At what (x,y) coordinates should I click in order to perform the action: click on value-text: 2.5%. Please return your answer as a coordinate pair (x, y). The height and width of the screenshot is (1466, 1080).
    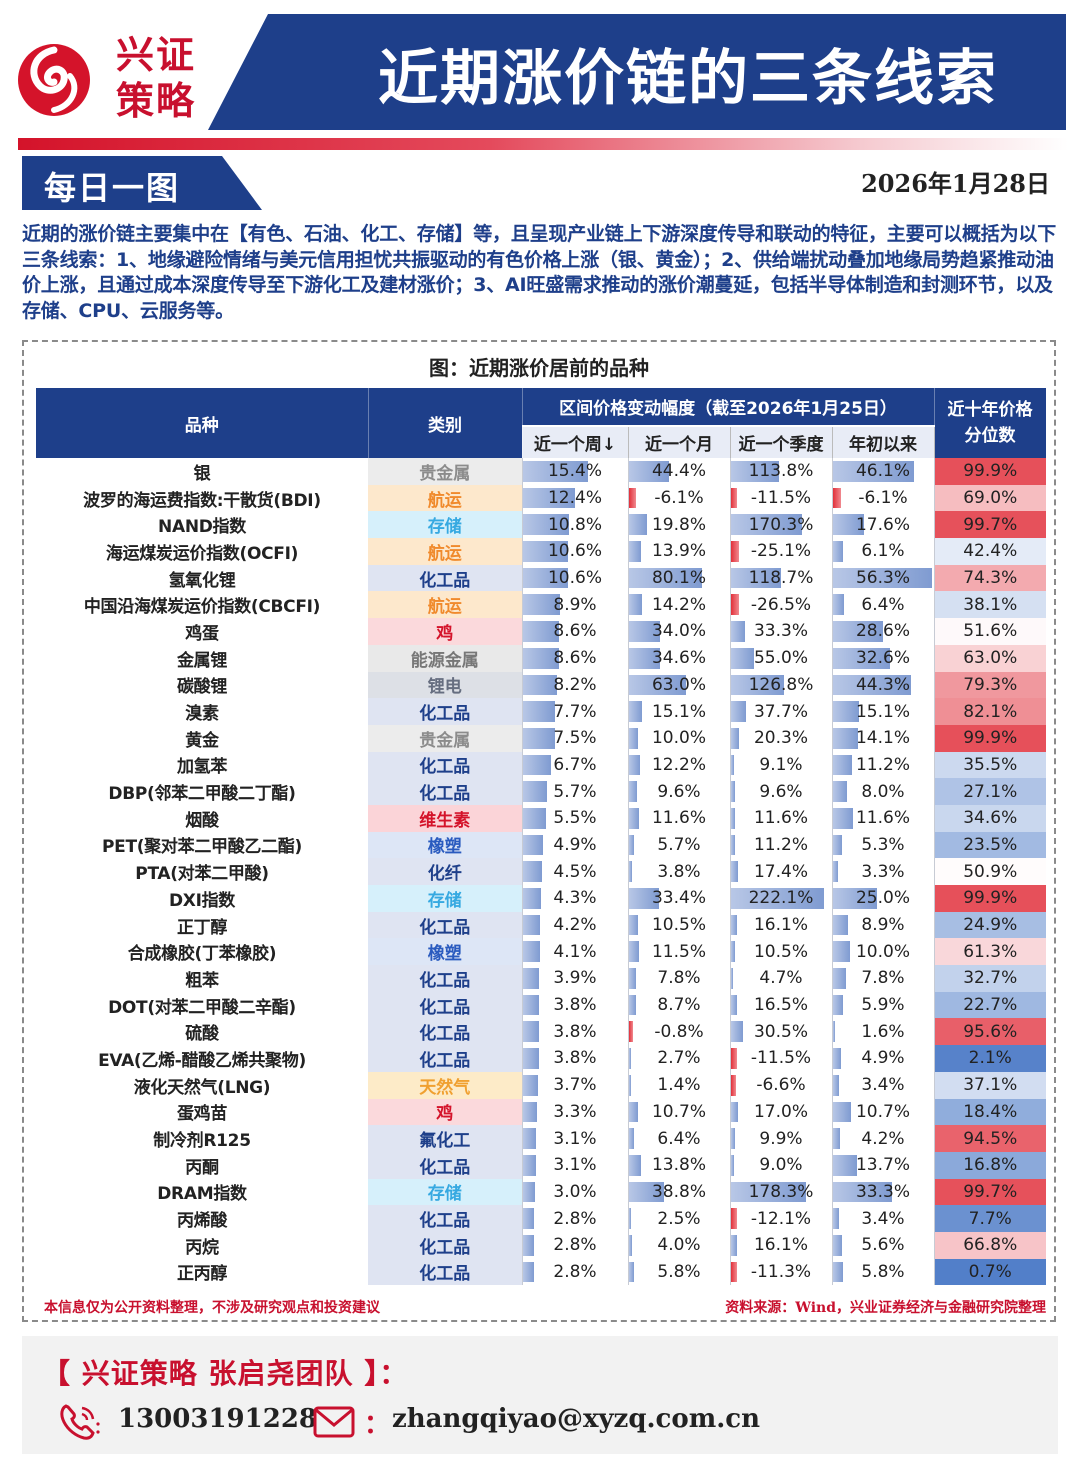
    Looking at the image, I should click on (679, 1218).